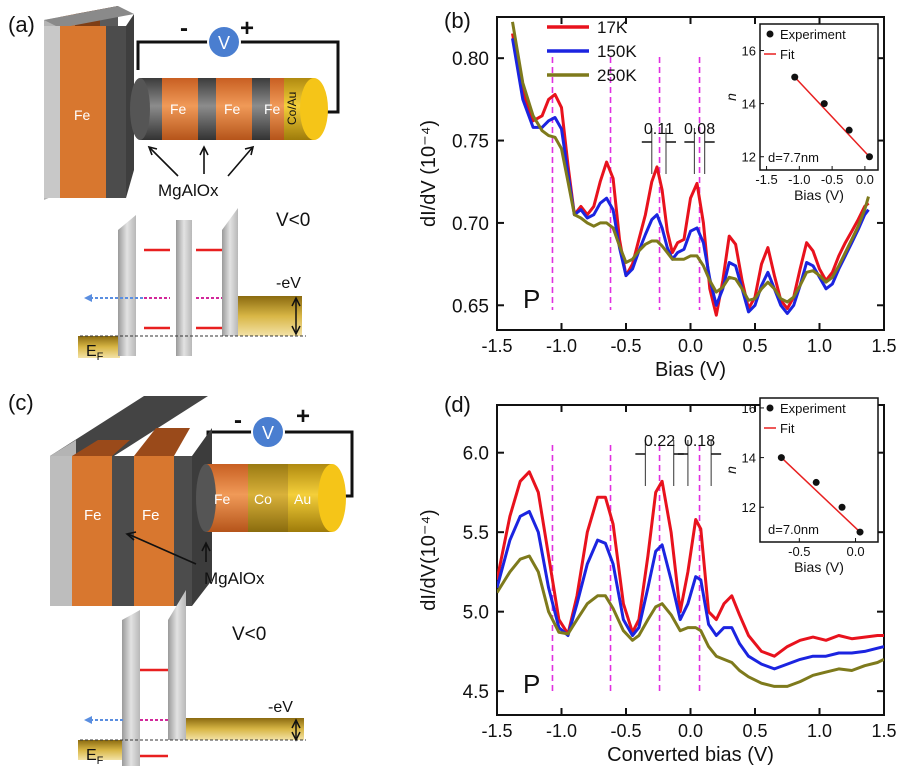  Describe the element at coordinates (314, 109) in the screenshot. I see `cylinder-end-a` at that location.